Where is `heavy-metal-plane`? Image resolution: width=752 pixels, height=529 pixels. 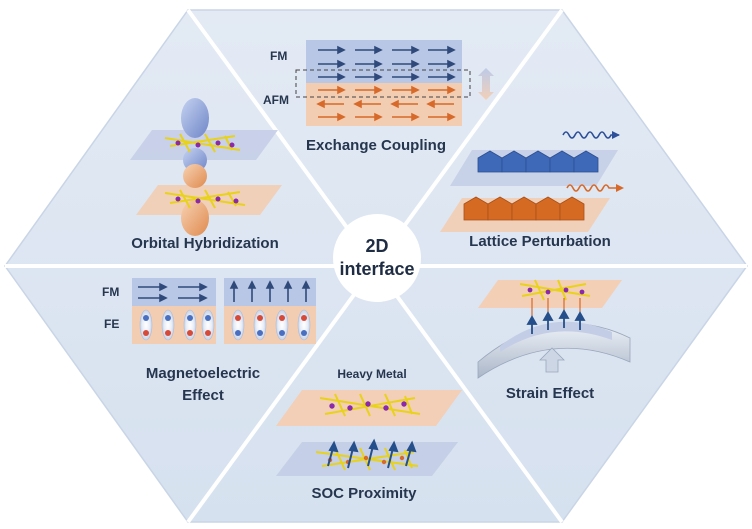
heavy-metal-plane is located at coordinates (369, 408).